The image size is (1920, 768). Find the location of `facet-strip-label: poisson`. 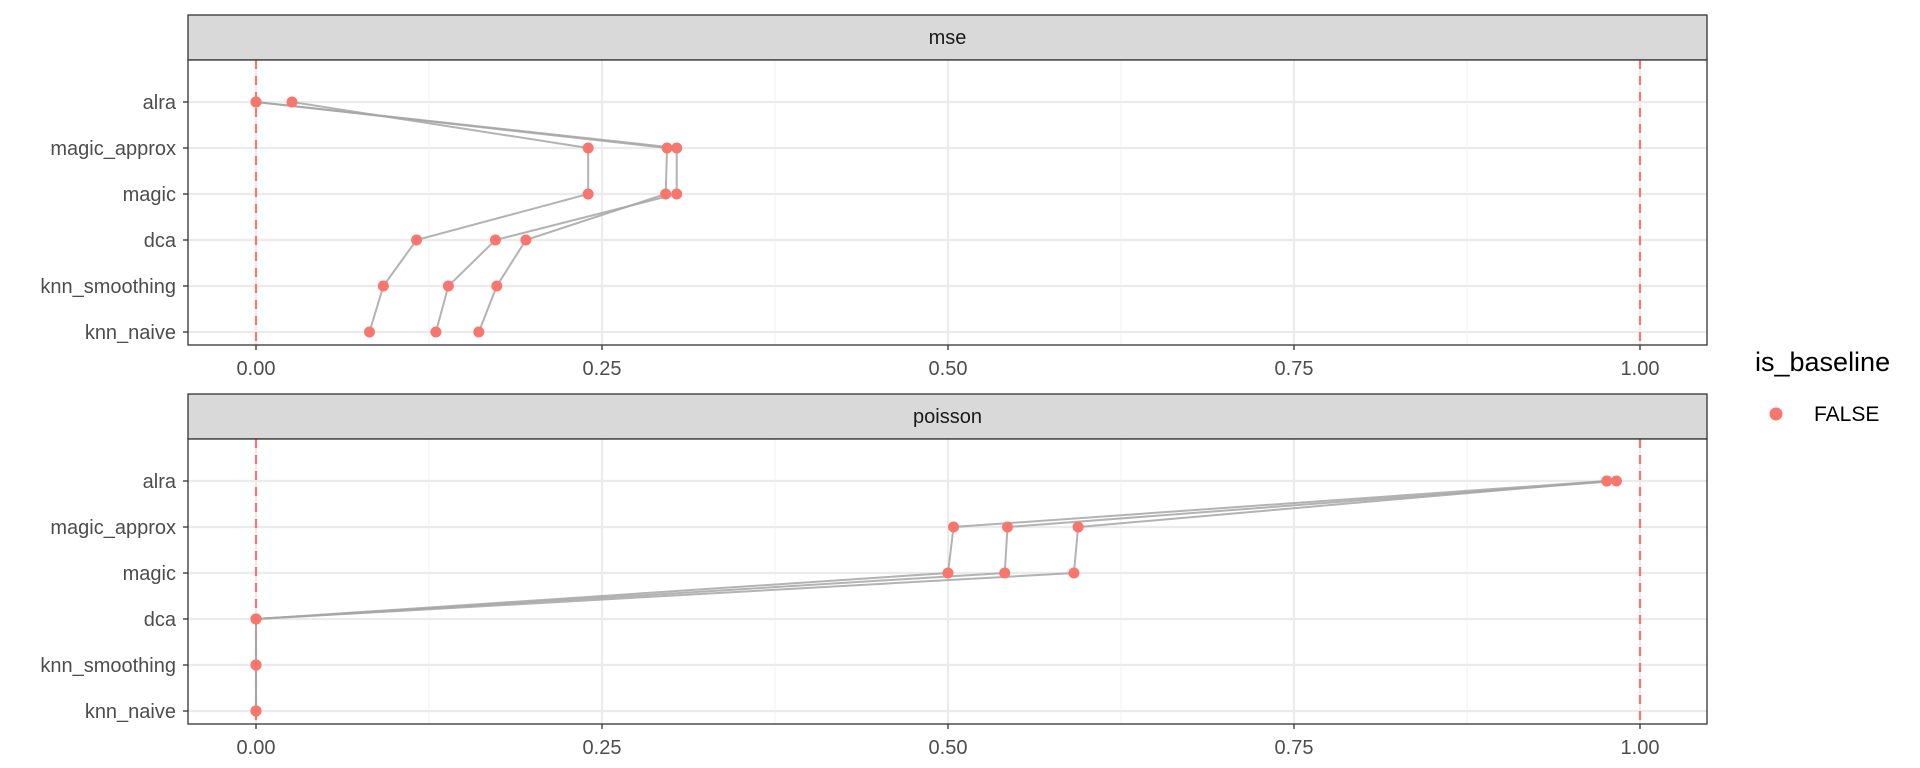

facet-strip-label: poisson is located at coordinates (947, 417).